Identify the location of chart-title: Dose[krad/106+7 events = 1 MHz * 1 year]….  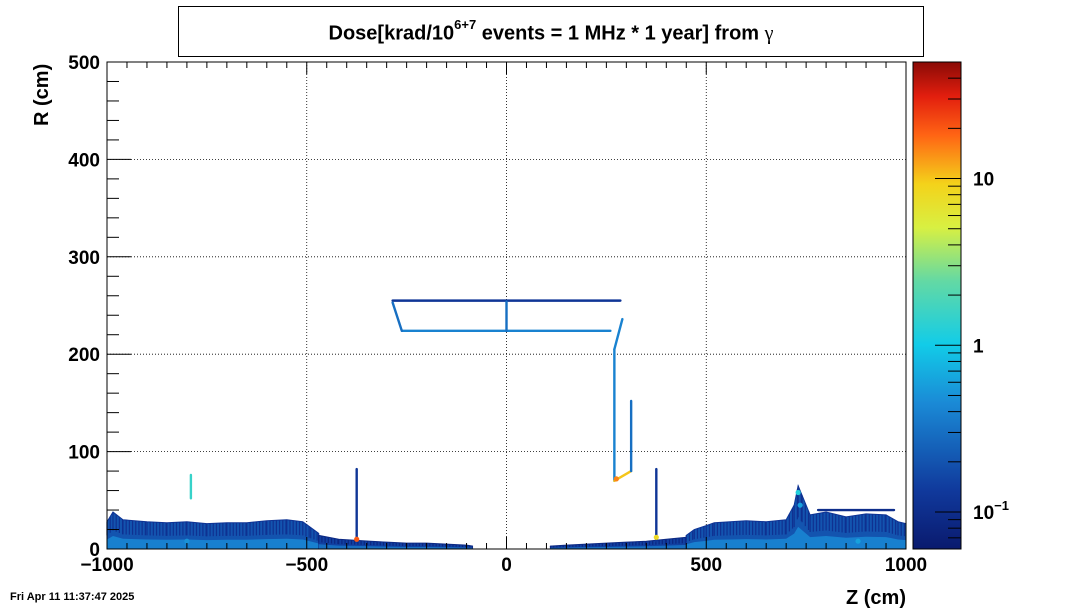
(551, 31).